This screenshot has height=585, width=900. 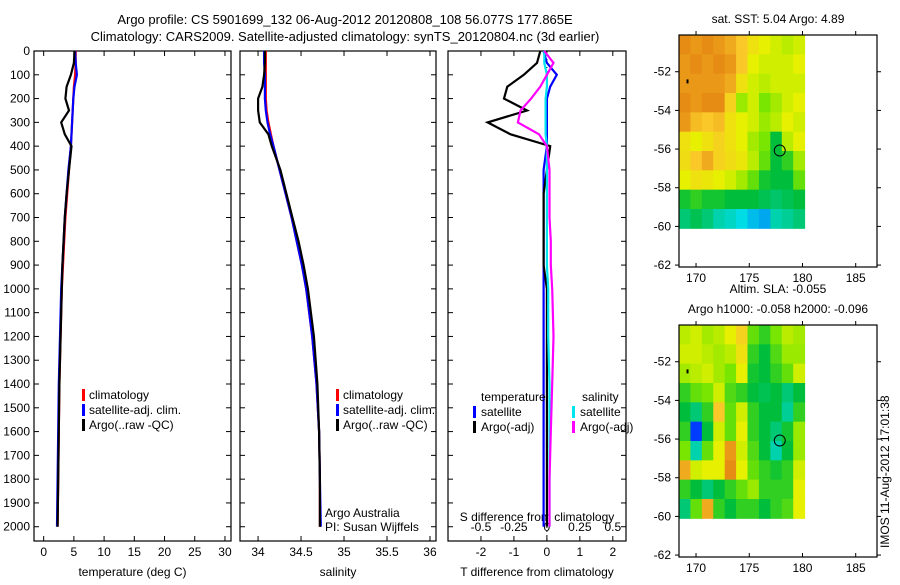 What do you see at coordinates (778, 19) in the screenshot?
I see `map-title: sat. SST: 5.04 Argo: 4.89` at bounding box center [778, 19].